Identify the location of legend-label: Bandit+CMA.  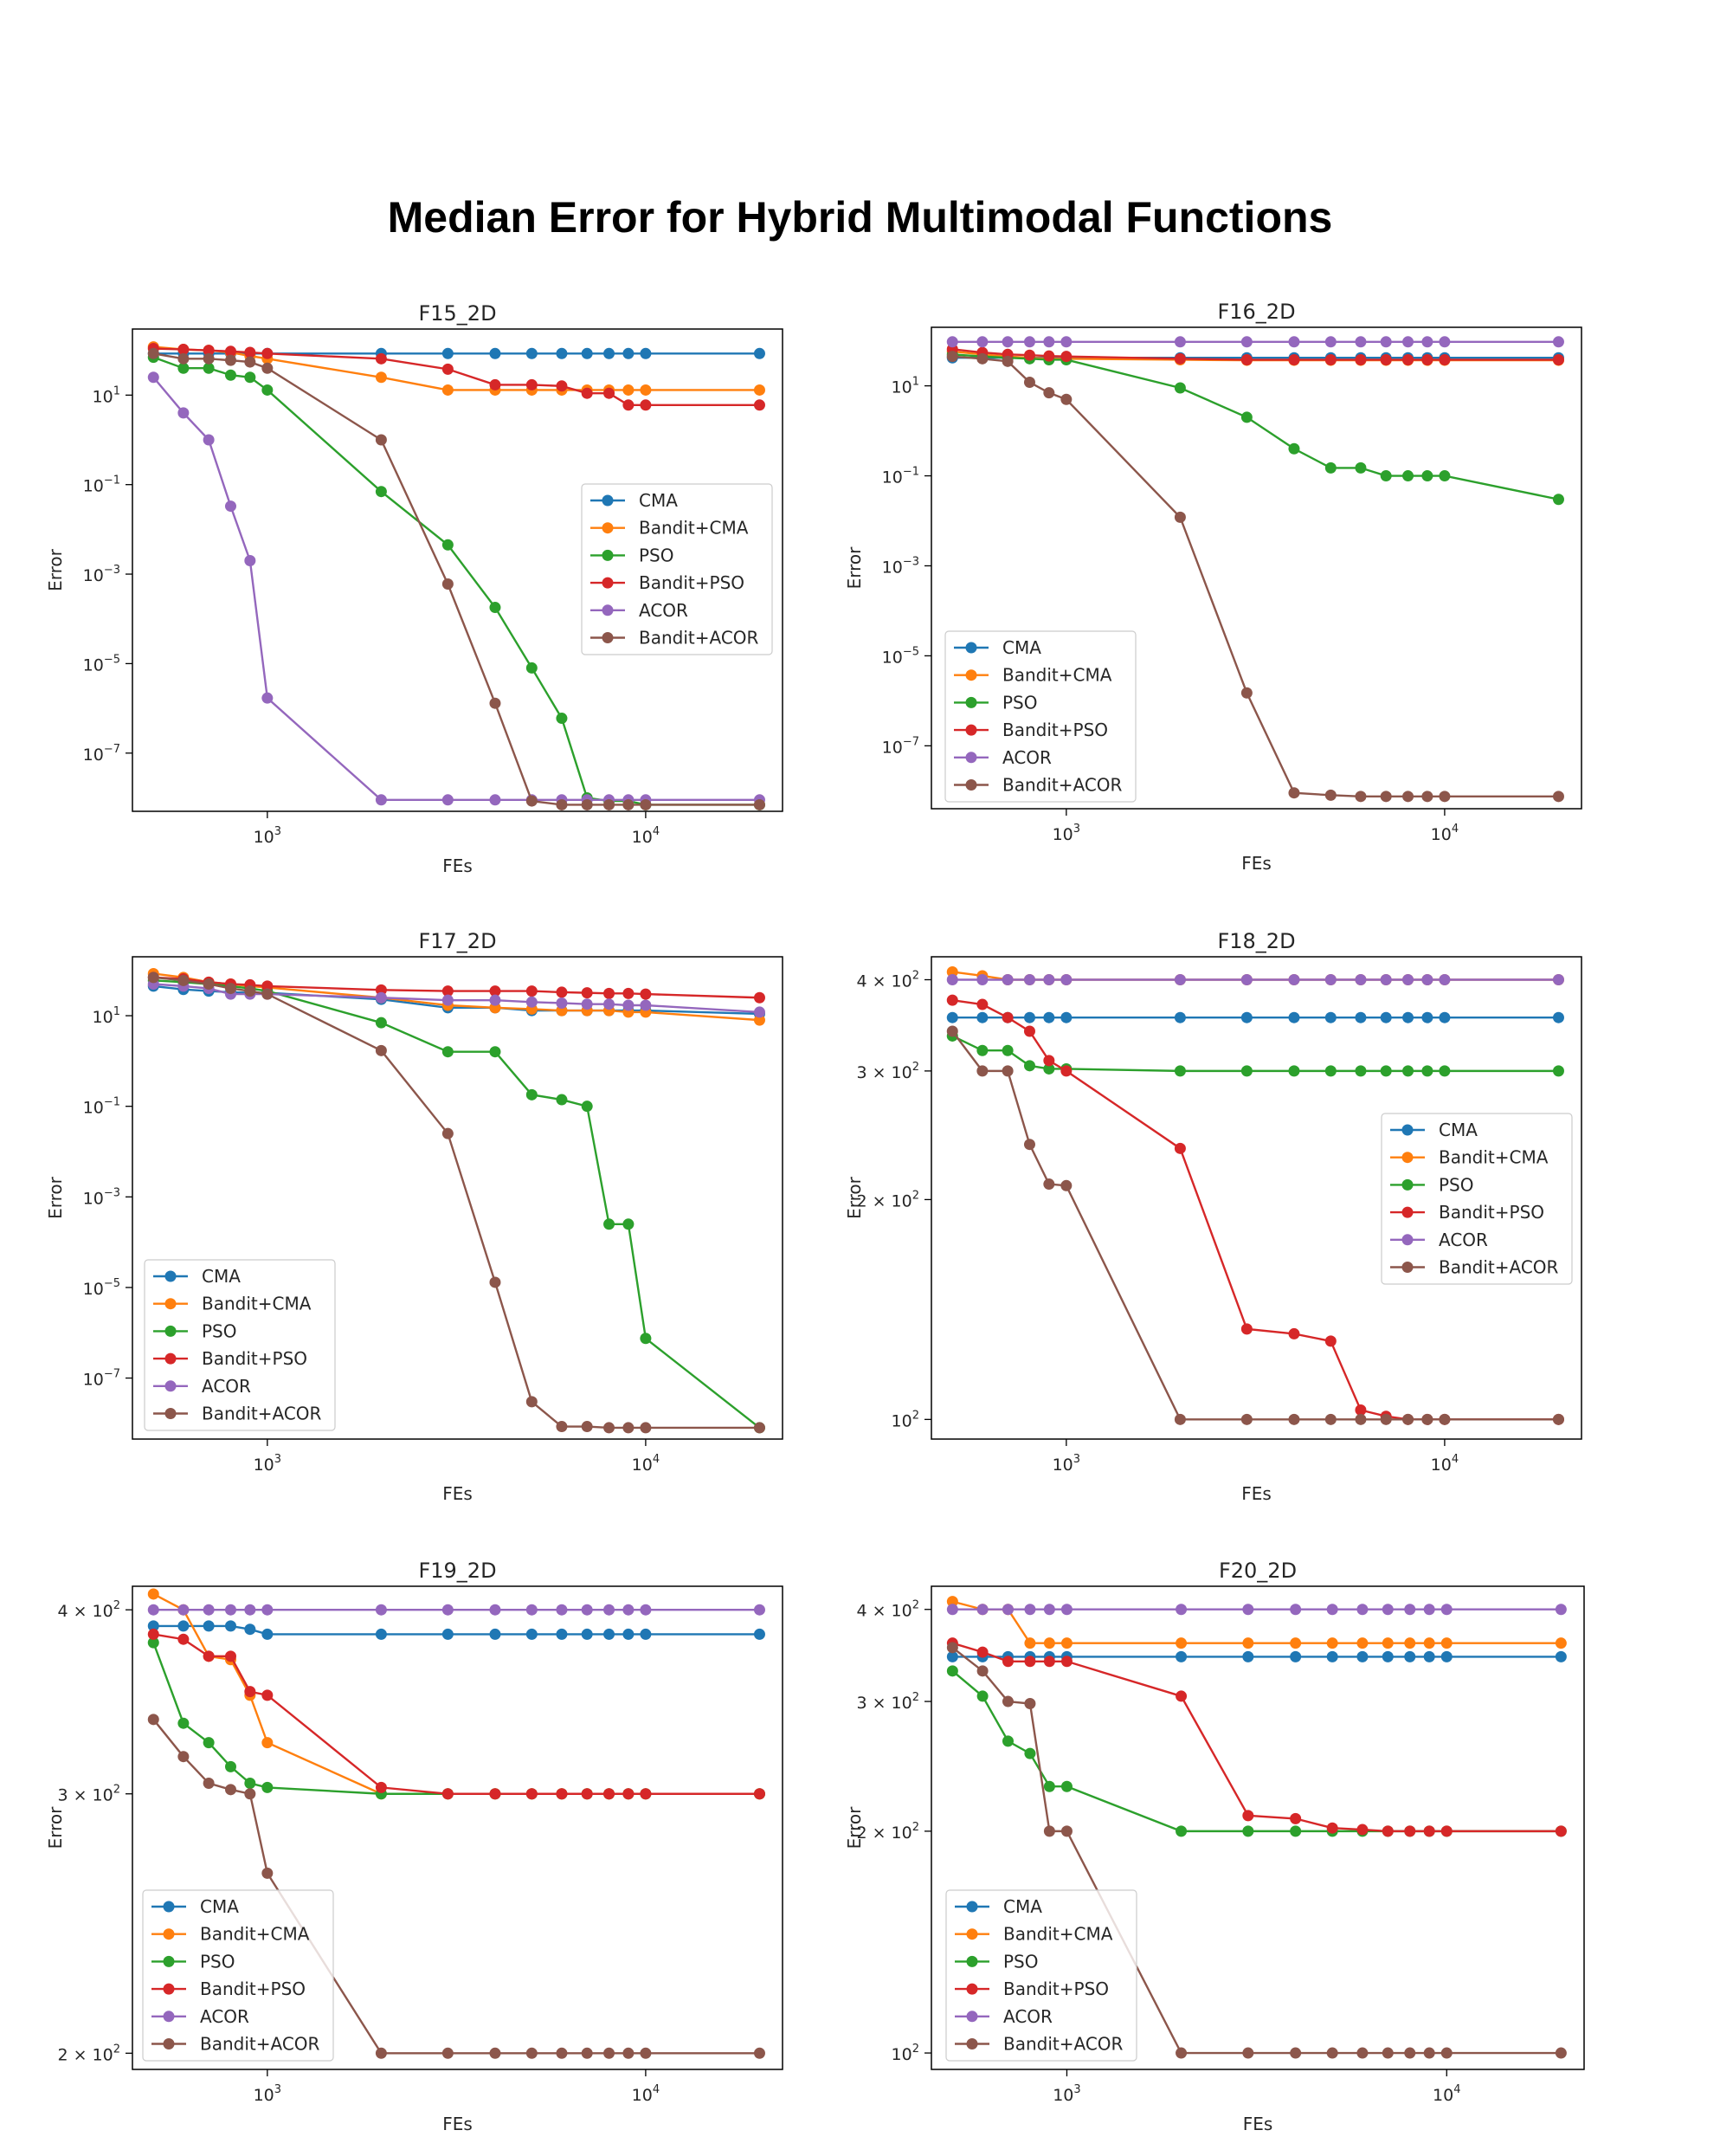
(1494, 1157).